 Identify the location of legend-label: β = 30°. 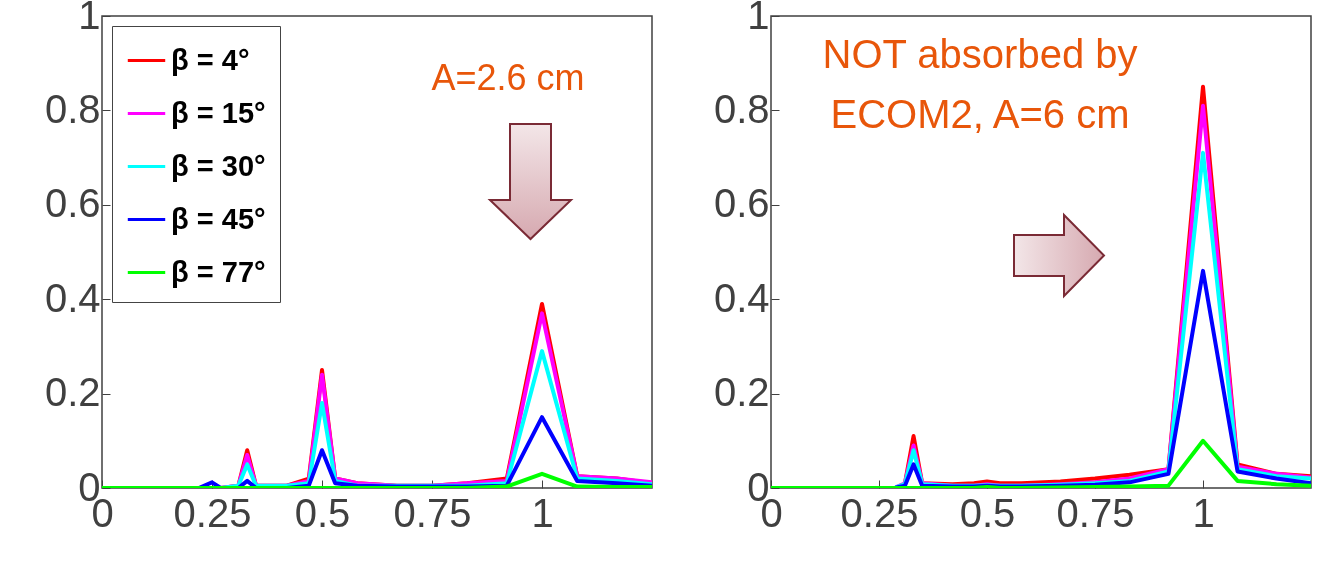
(218, 165).